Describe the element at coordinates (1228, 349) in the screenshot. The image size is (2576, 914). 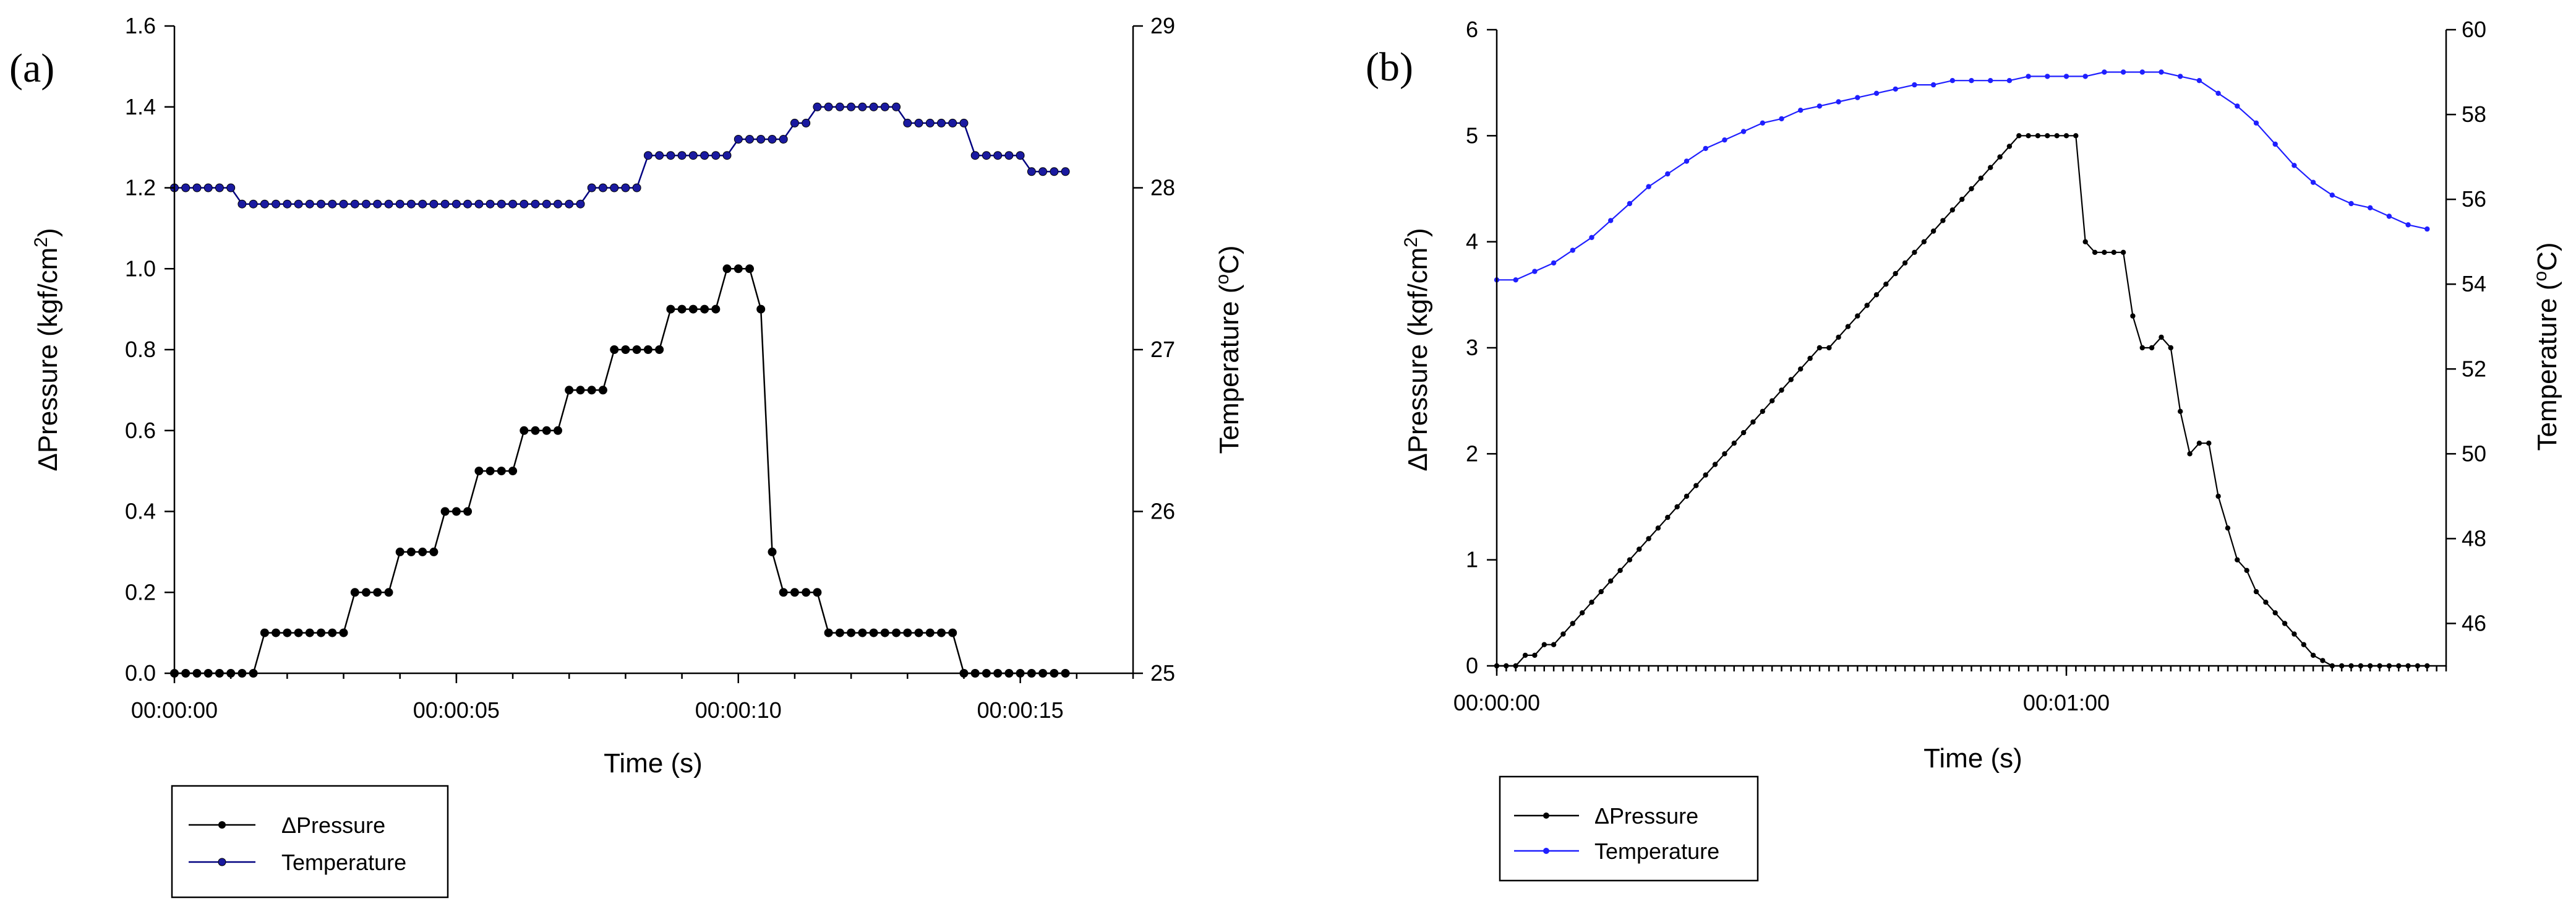
I see `y2-axis-title-a: Temperature (oC)` at that location.